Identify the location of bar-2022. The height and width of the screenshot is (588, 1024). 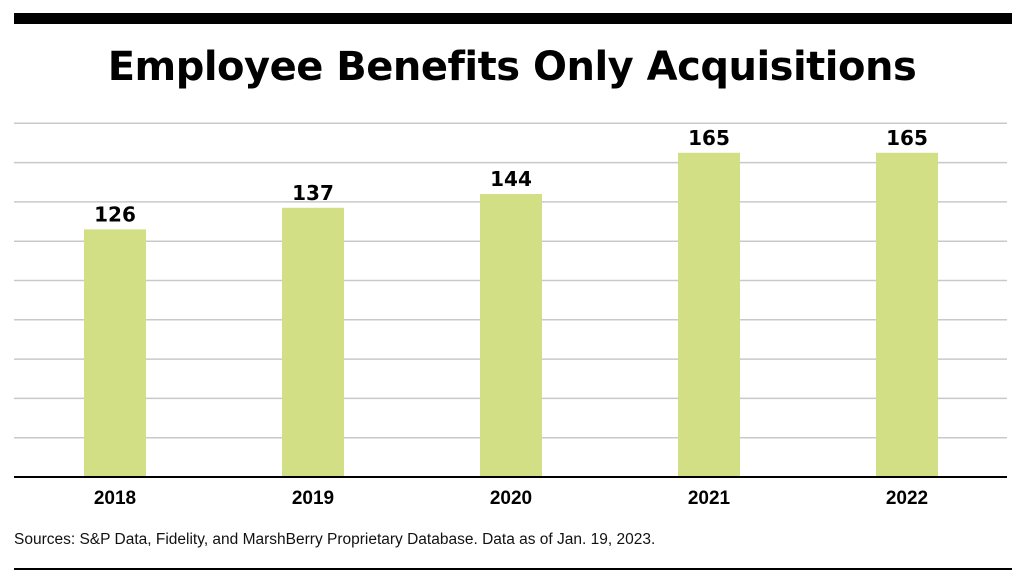
(907, 314).